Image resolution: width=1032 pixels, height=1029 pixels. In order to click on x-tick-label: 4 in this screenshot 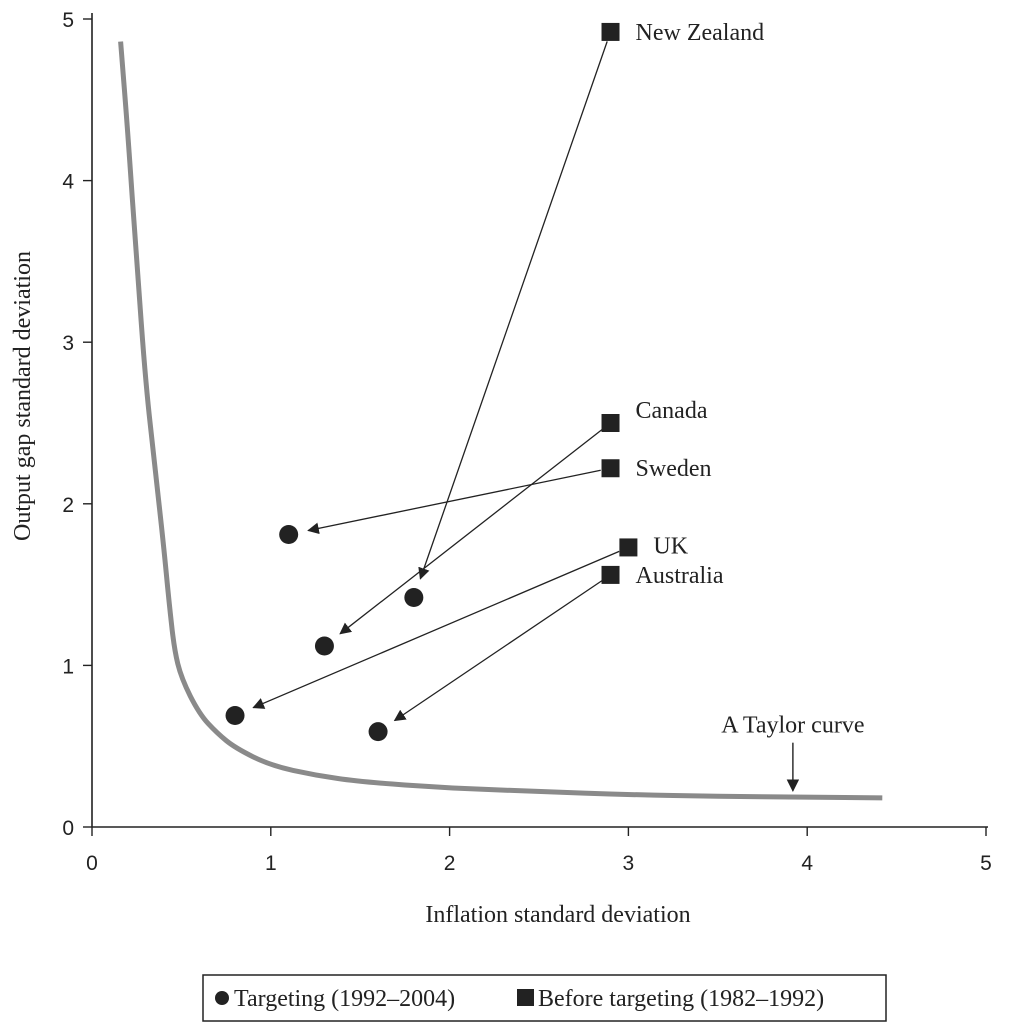, I will do `click(807, 863)`.